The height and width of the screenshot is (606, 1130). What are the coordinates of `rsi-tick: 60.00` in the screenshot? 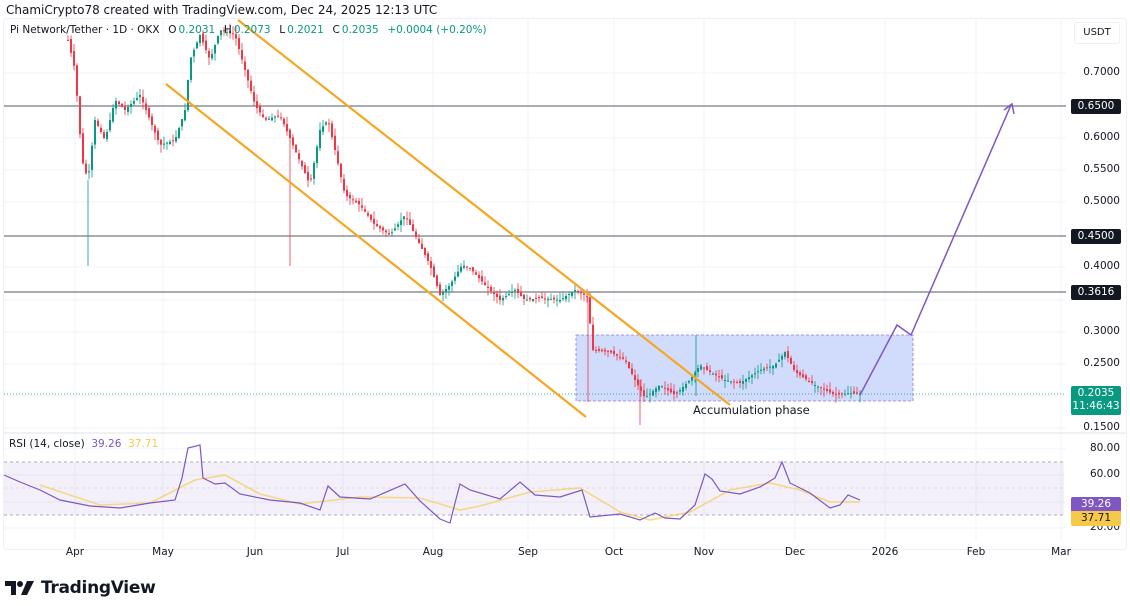 It's located at (1104, 474).